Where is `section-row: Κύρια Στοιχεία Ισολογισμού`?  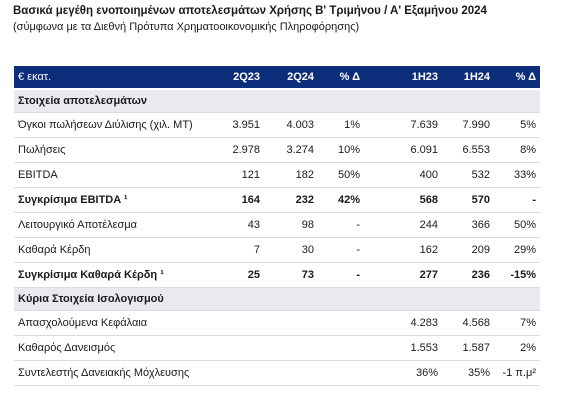 section-row: Κύρια Στοιχεία Ισολογισμού is located at coordinates (277, 299).